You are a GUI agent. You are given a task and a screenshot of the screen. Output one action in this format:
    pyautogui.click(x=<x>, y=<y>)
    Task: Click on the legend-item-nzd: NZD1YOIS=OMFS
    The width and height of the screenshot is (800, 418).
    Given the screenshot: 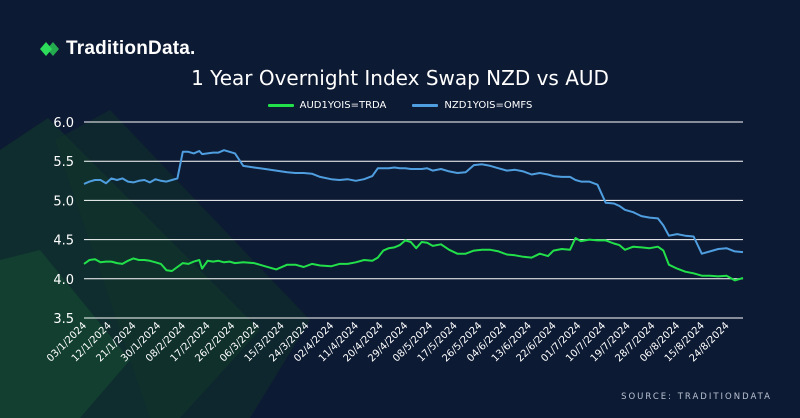 What is the action you would take?
    pyautogui.click(x=472, y=105)
    